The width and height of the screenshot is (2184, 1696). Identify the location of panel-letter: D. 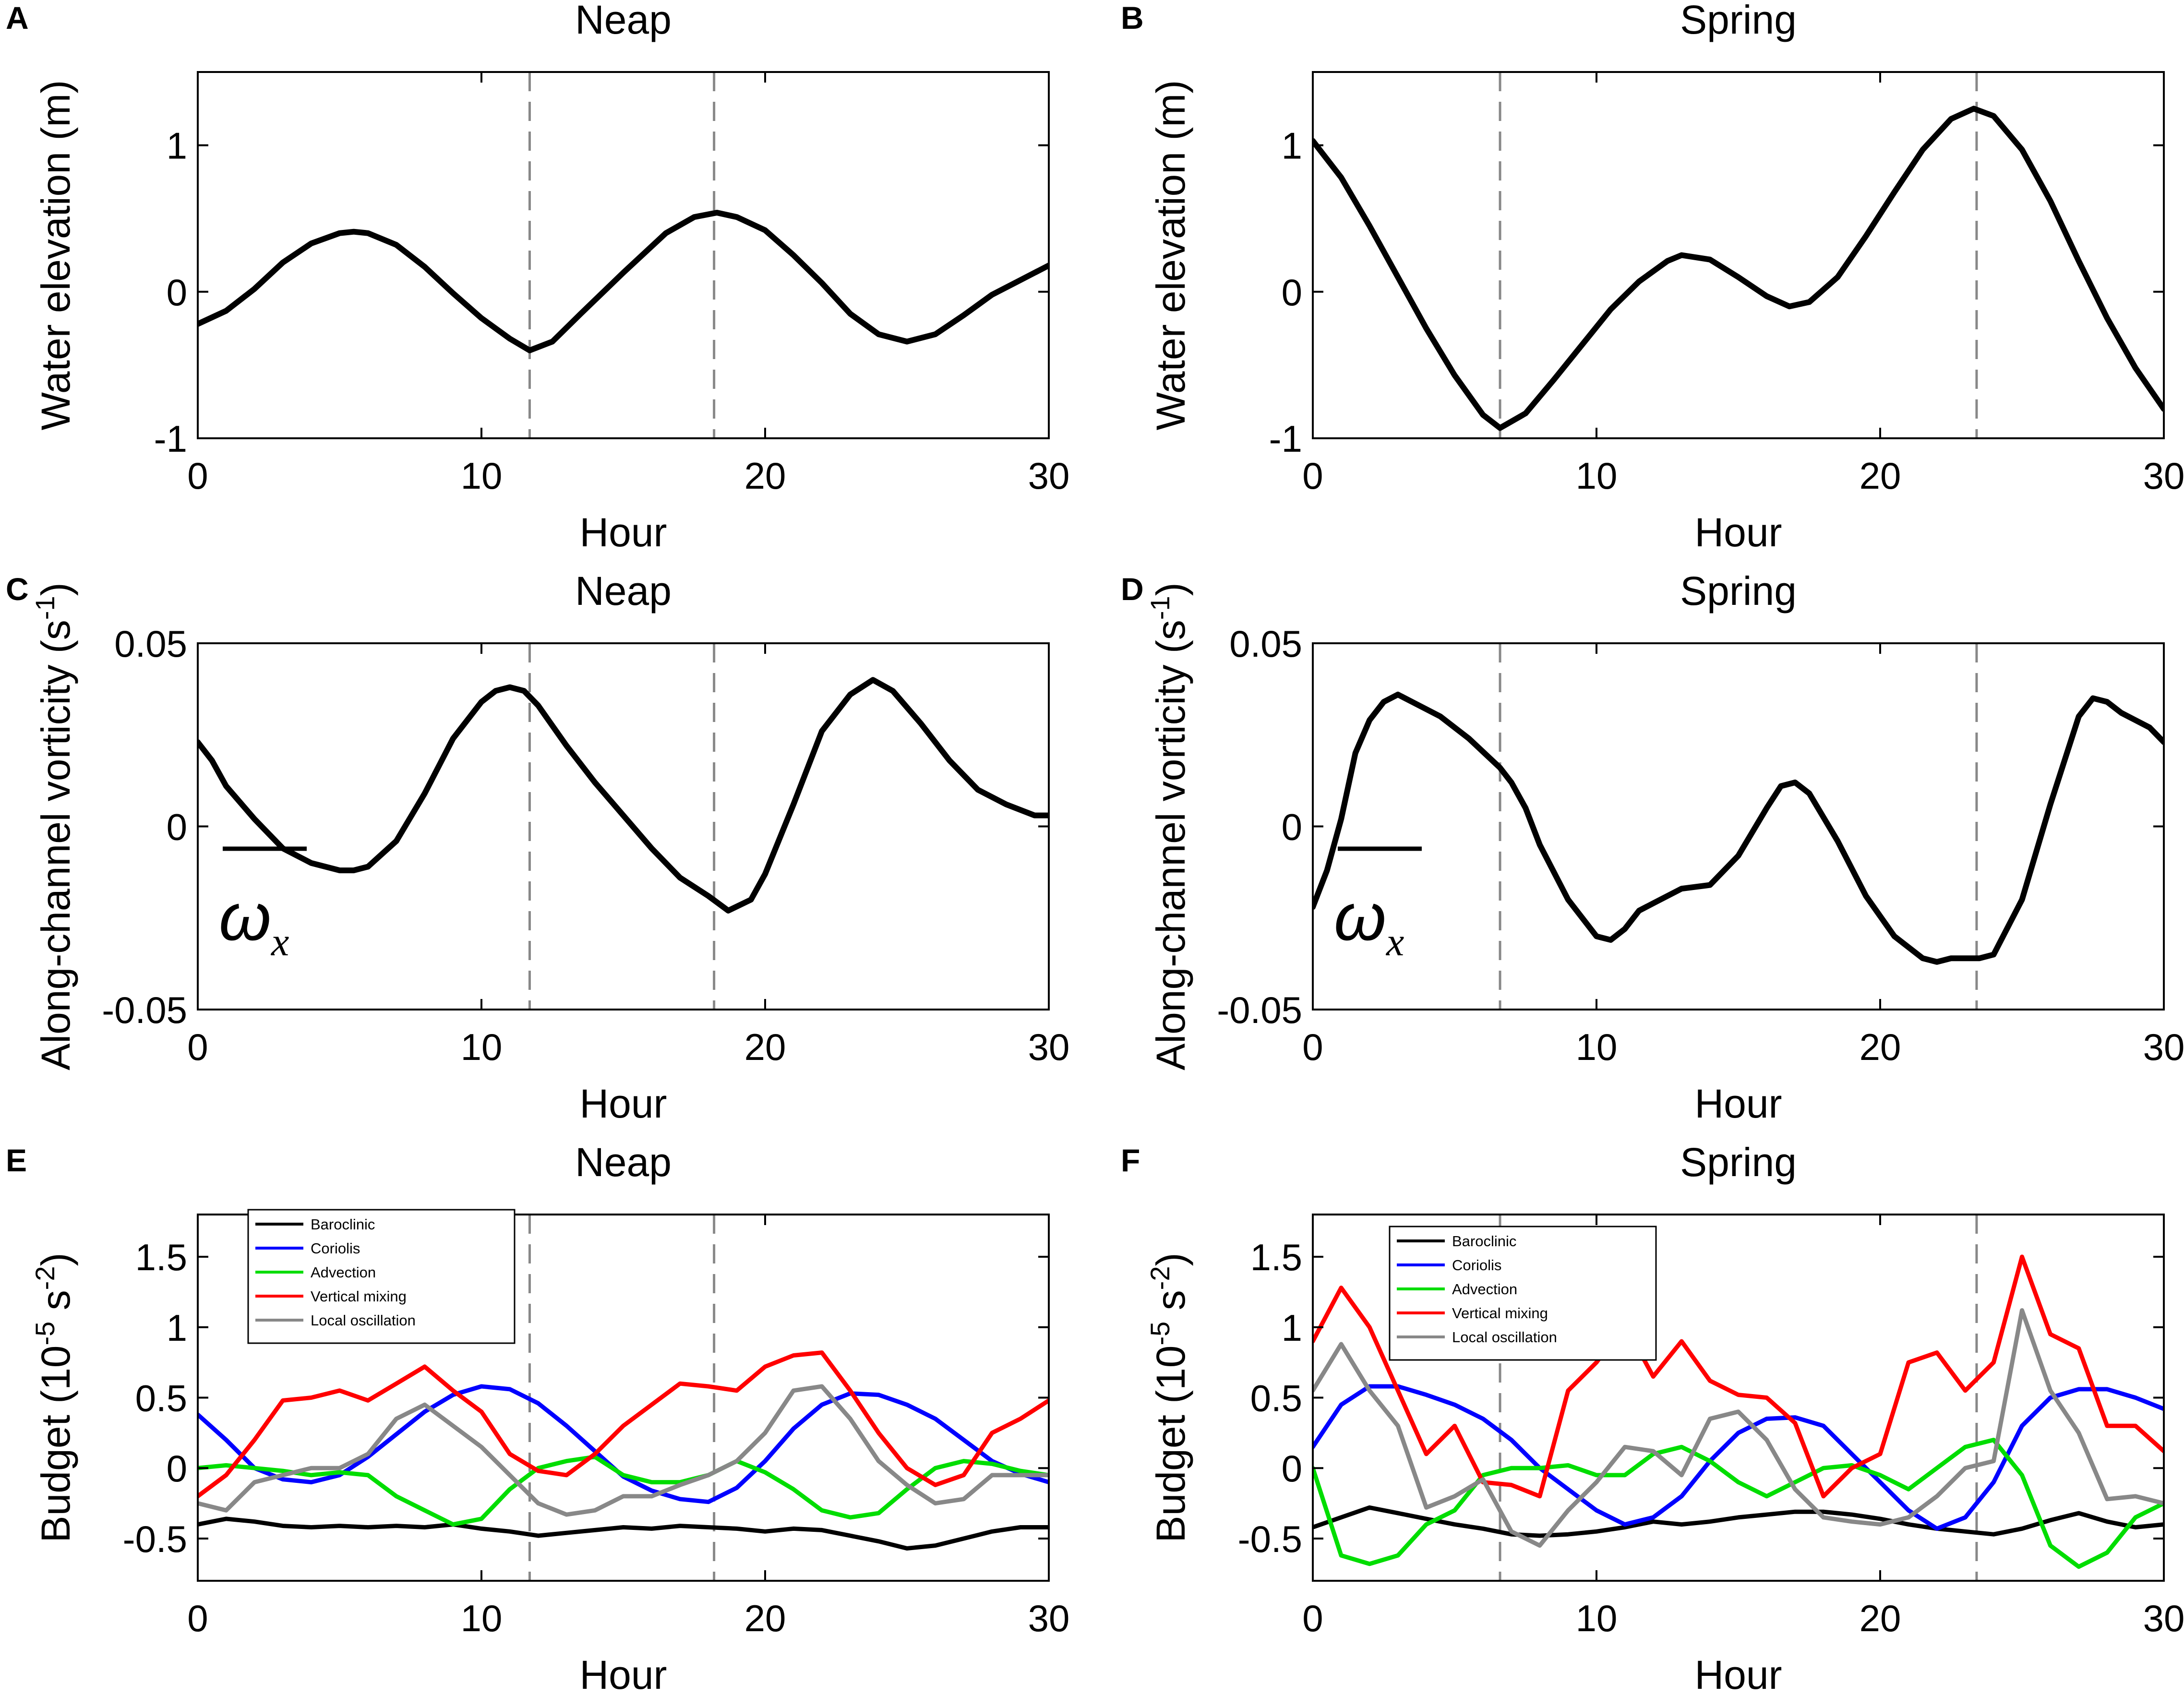
(1132, 589).